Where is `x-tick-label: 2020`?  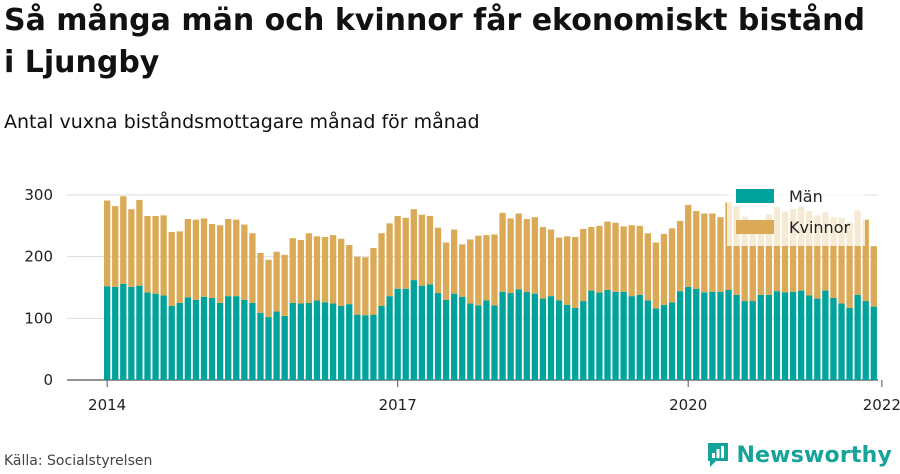
x-tick-label: 2020 is located at coordinates (688, 405).